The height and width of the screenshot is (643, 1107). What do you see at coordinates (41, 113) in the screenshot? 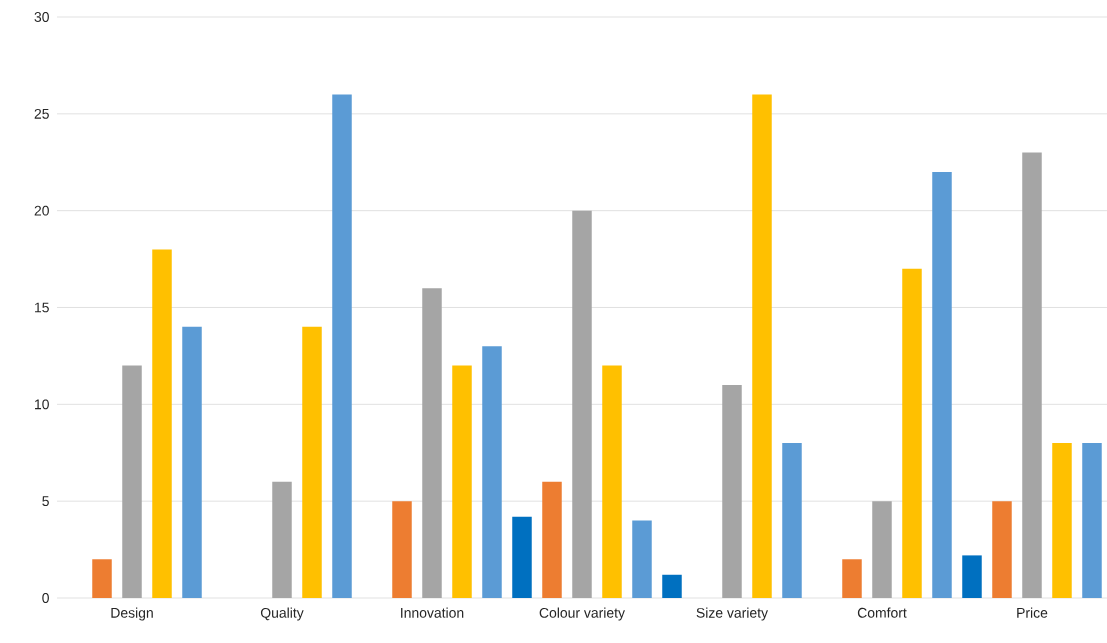
I see `y-tick-label: 25` at bounding box center [41, 113].